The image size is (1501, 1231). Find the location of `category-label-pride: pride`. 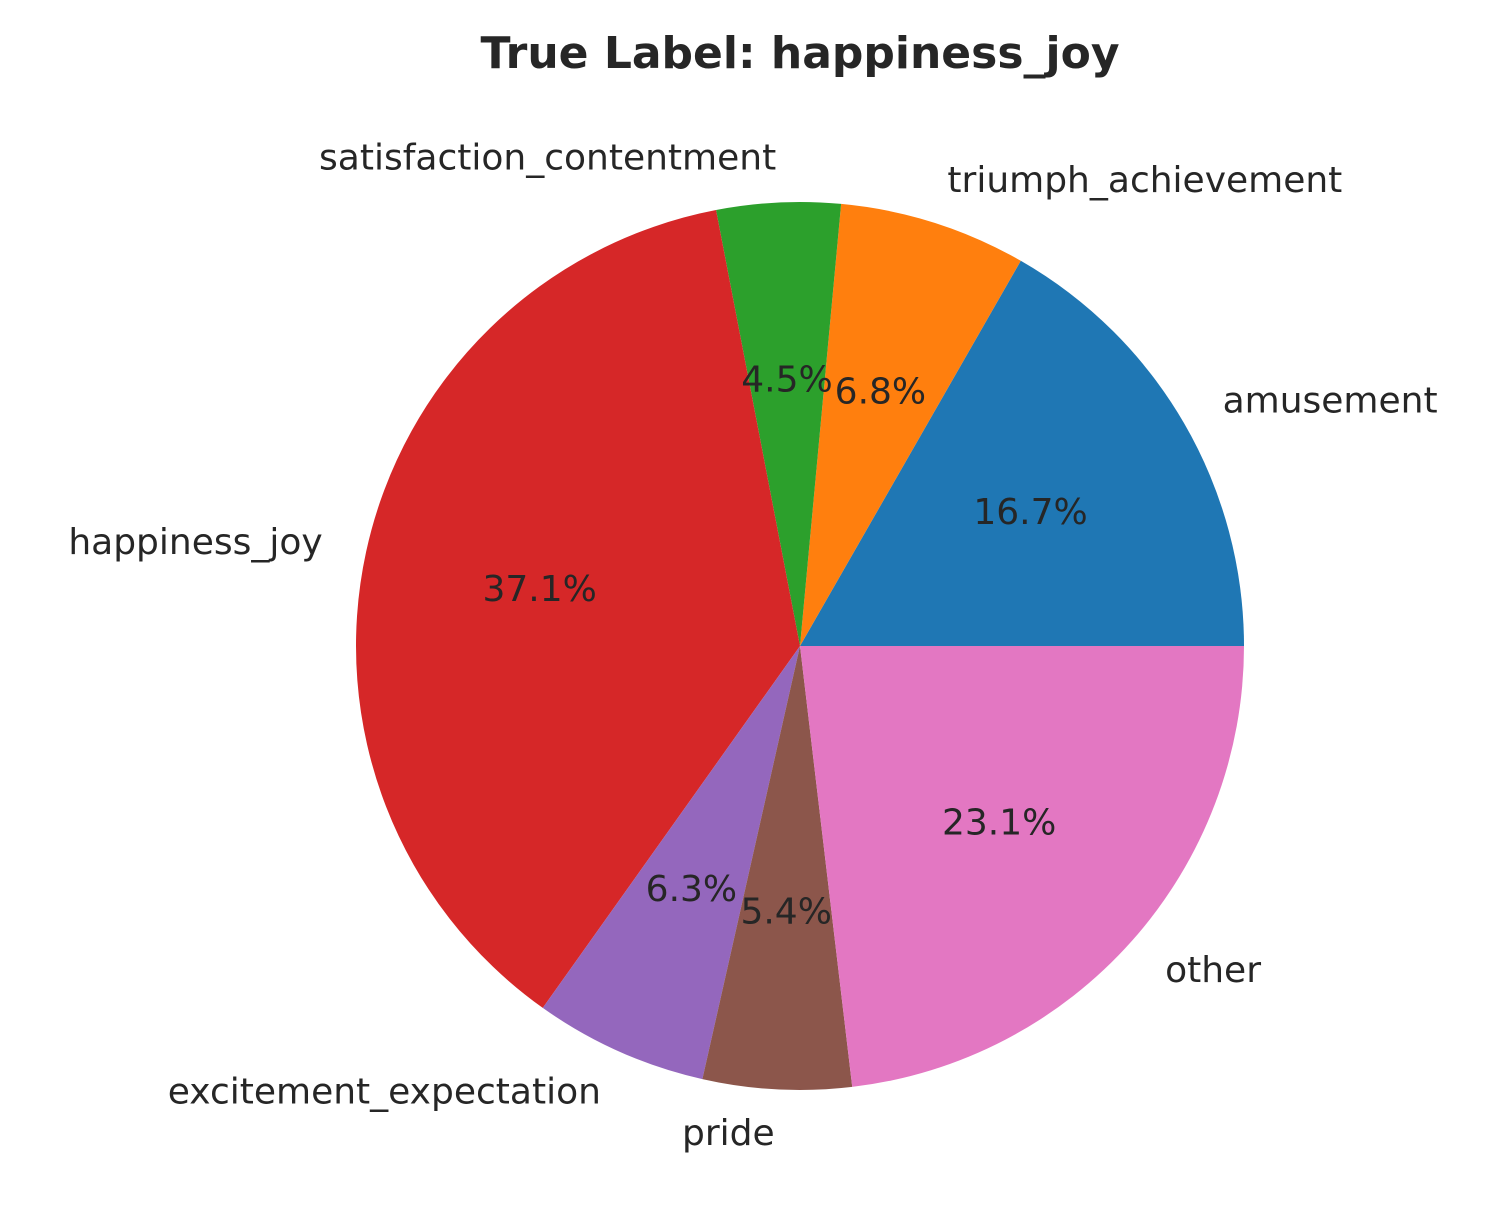

category-label-pride: pride is located at coordinates (728, 1133).